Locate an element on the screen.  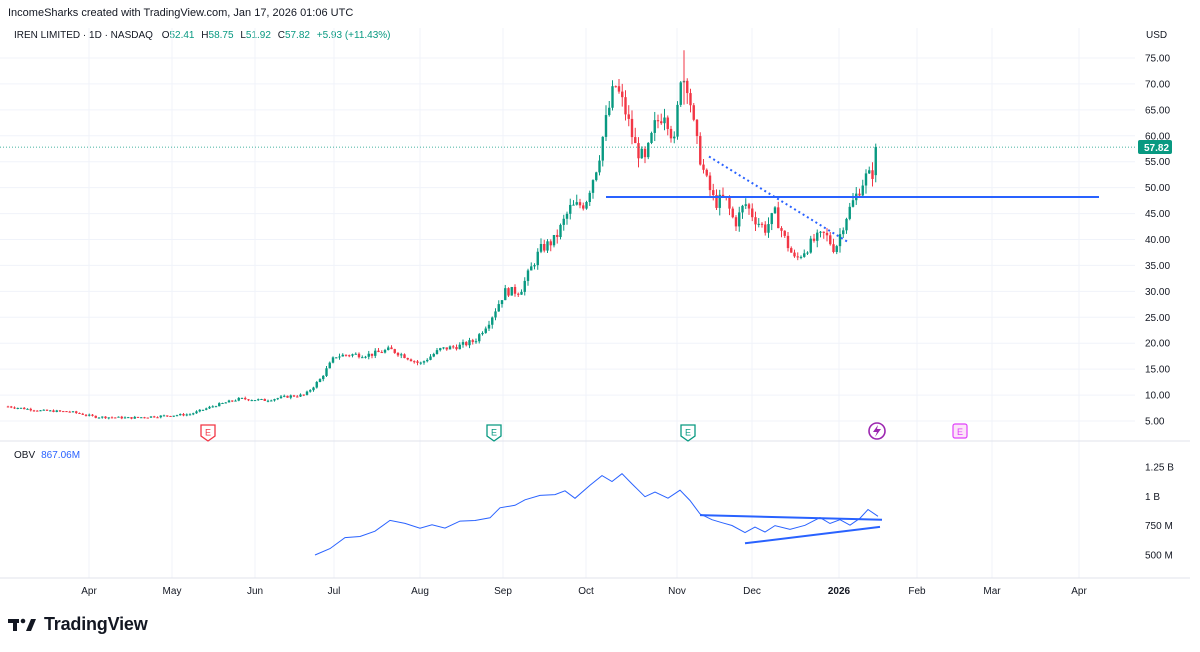
obv-tick: 500 M is located at coordinates (1159, 556).